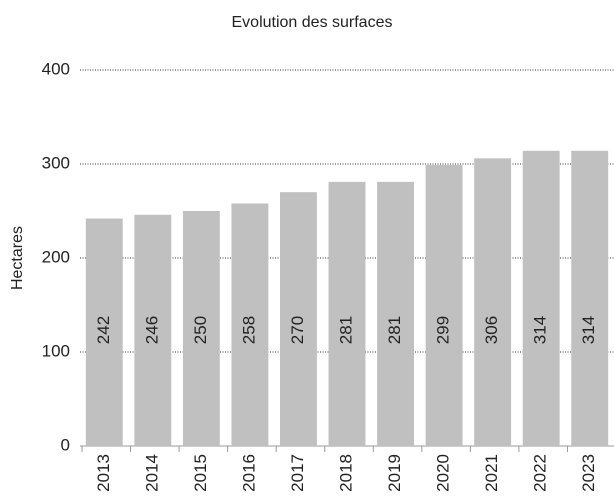  I want to click on y-tick-label: 0, so click(65, 444).